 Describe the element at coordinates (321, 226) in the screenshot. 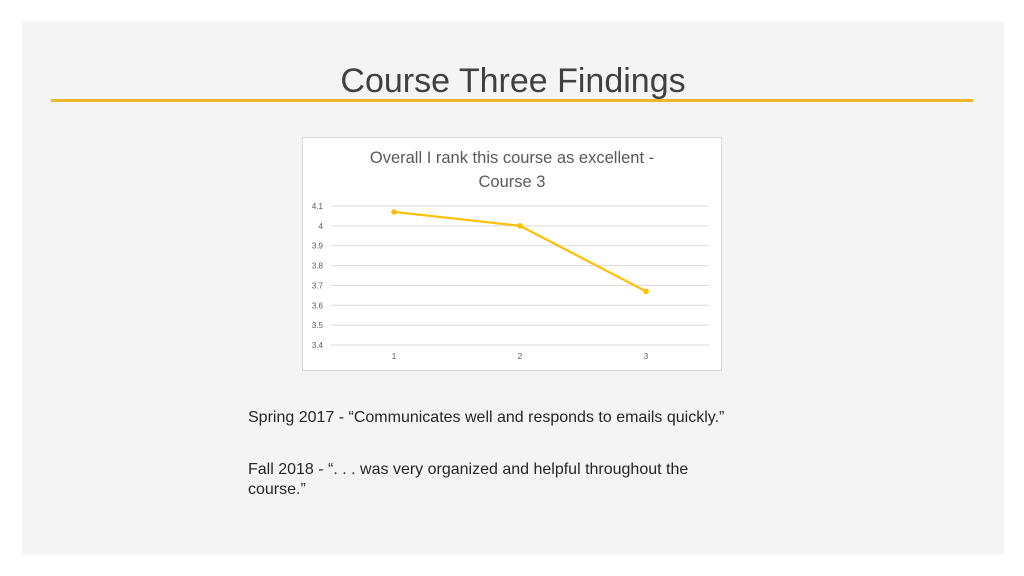

I see `y-tick-label: 4` at that location.